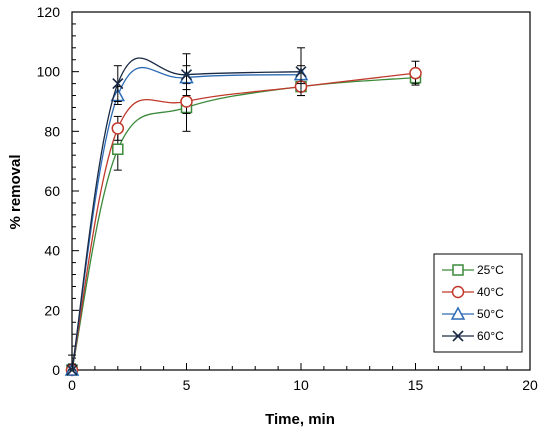 This screenshot has height=432, width=550. I want to click on y-tick-label: 80, so click(52, 131).